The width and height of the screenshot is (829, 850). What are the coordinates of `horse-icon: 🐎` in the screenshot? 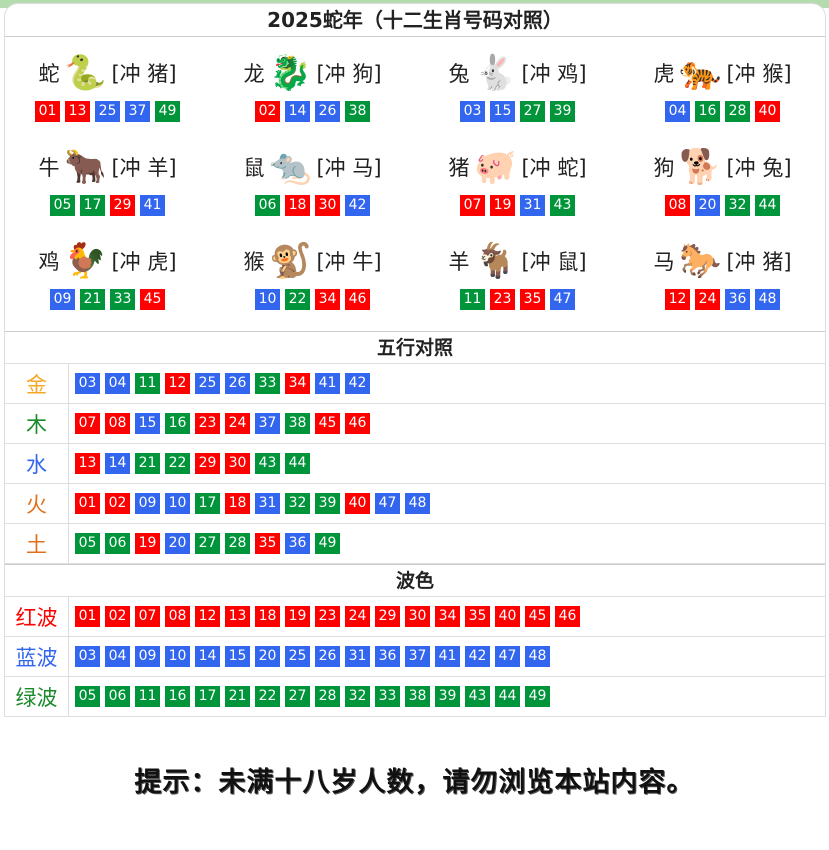 It's located at (700, 261).